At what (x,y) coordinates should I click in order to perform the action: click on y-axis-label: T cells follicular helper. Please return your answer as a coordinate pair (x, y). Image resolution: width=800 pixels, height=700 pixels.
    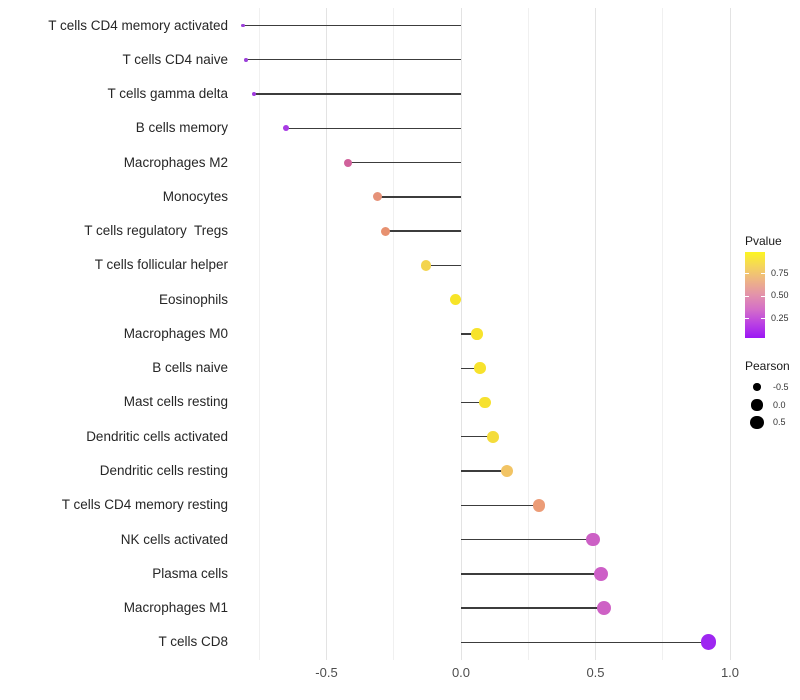
    Looking at the image, I should click on (161, 265).